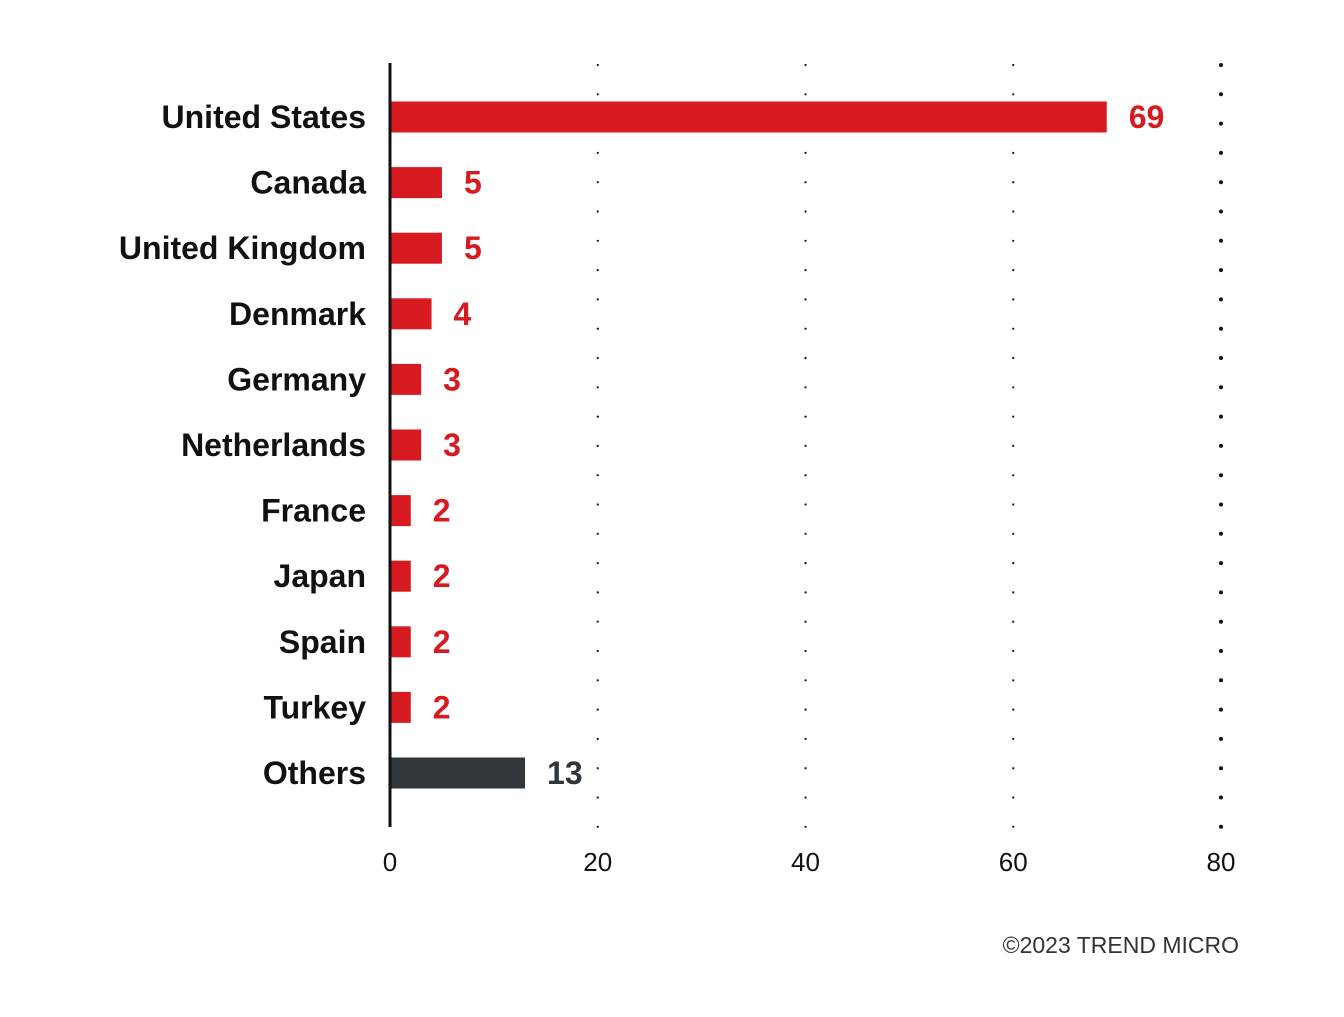 The image size is (1344, 1017). What do you see at coordinates (400, 511) in the screenshot?
I see `bar-france` at bounding box center [400, 511].